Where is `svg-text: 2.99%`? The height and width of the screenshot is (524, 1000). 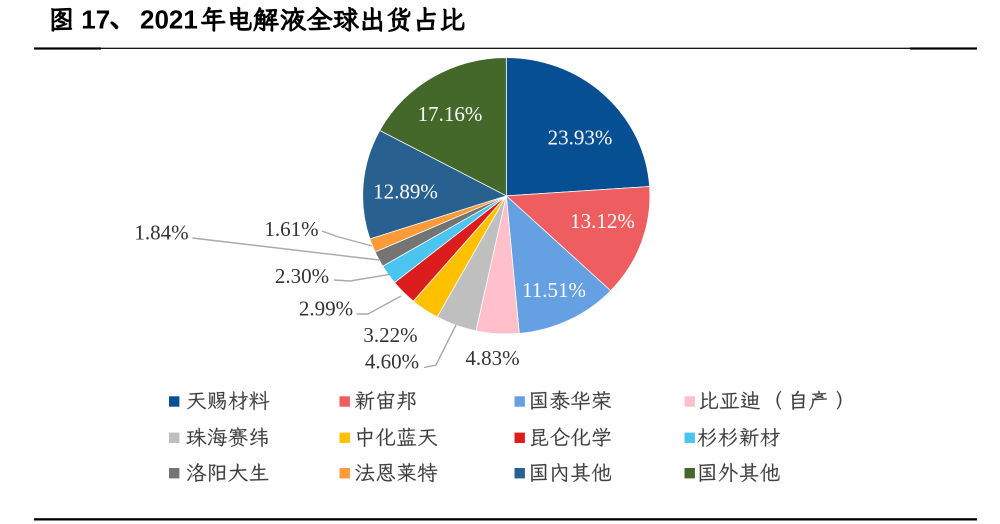 svg-text: 2.99% is located at coordinates (326, 309).